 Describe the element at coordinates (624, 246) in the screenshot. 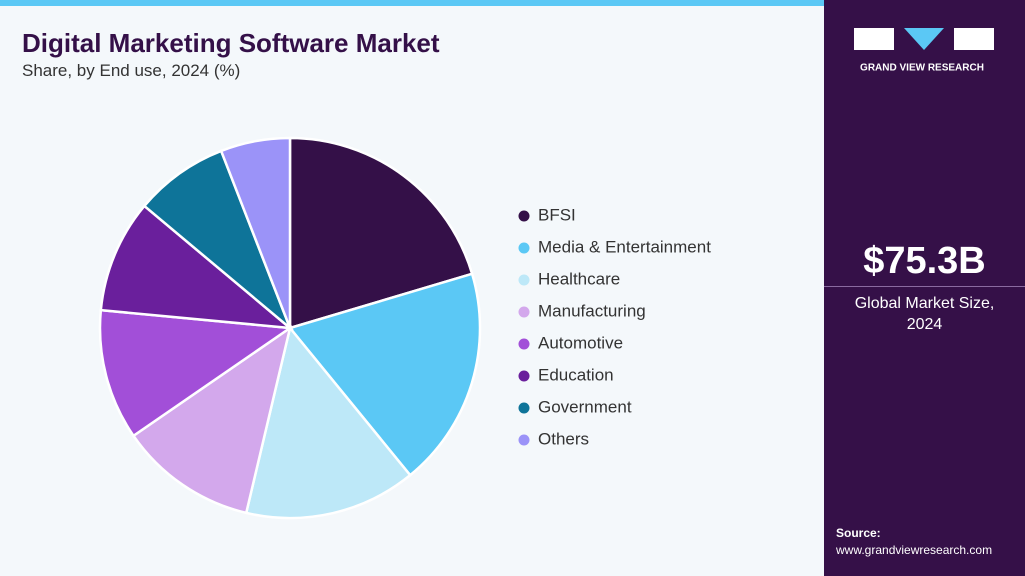

I see `legend-label: Media & Entertainment` at that location.